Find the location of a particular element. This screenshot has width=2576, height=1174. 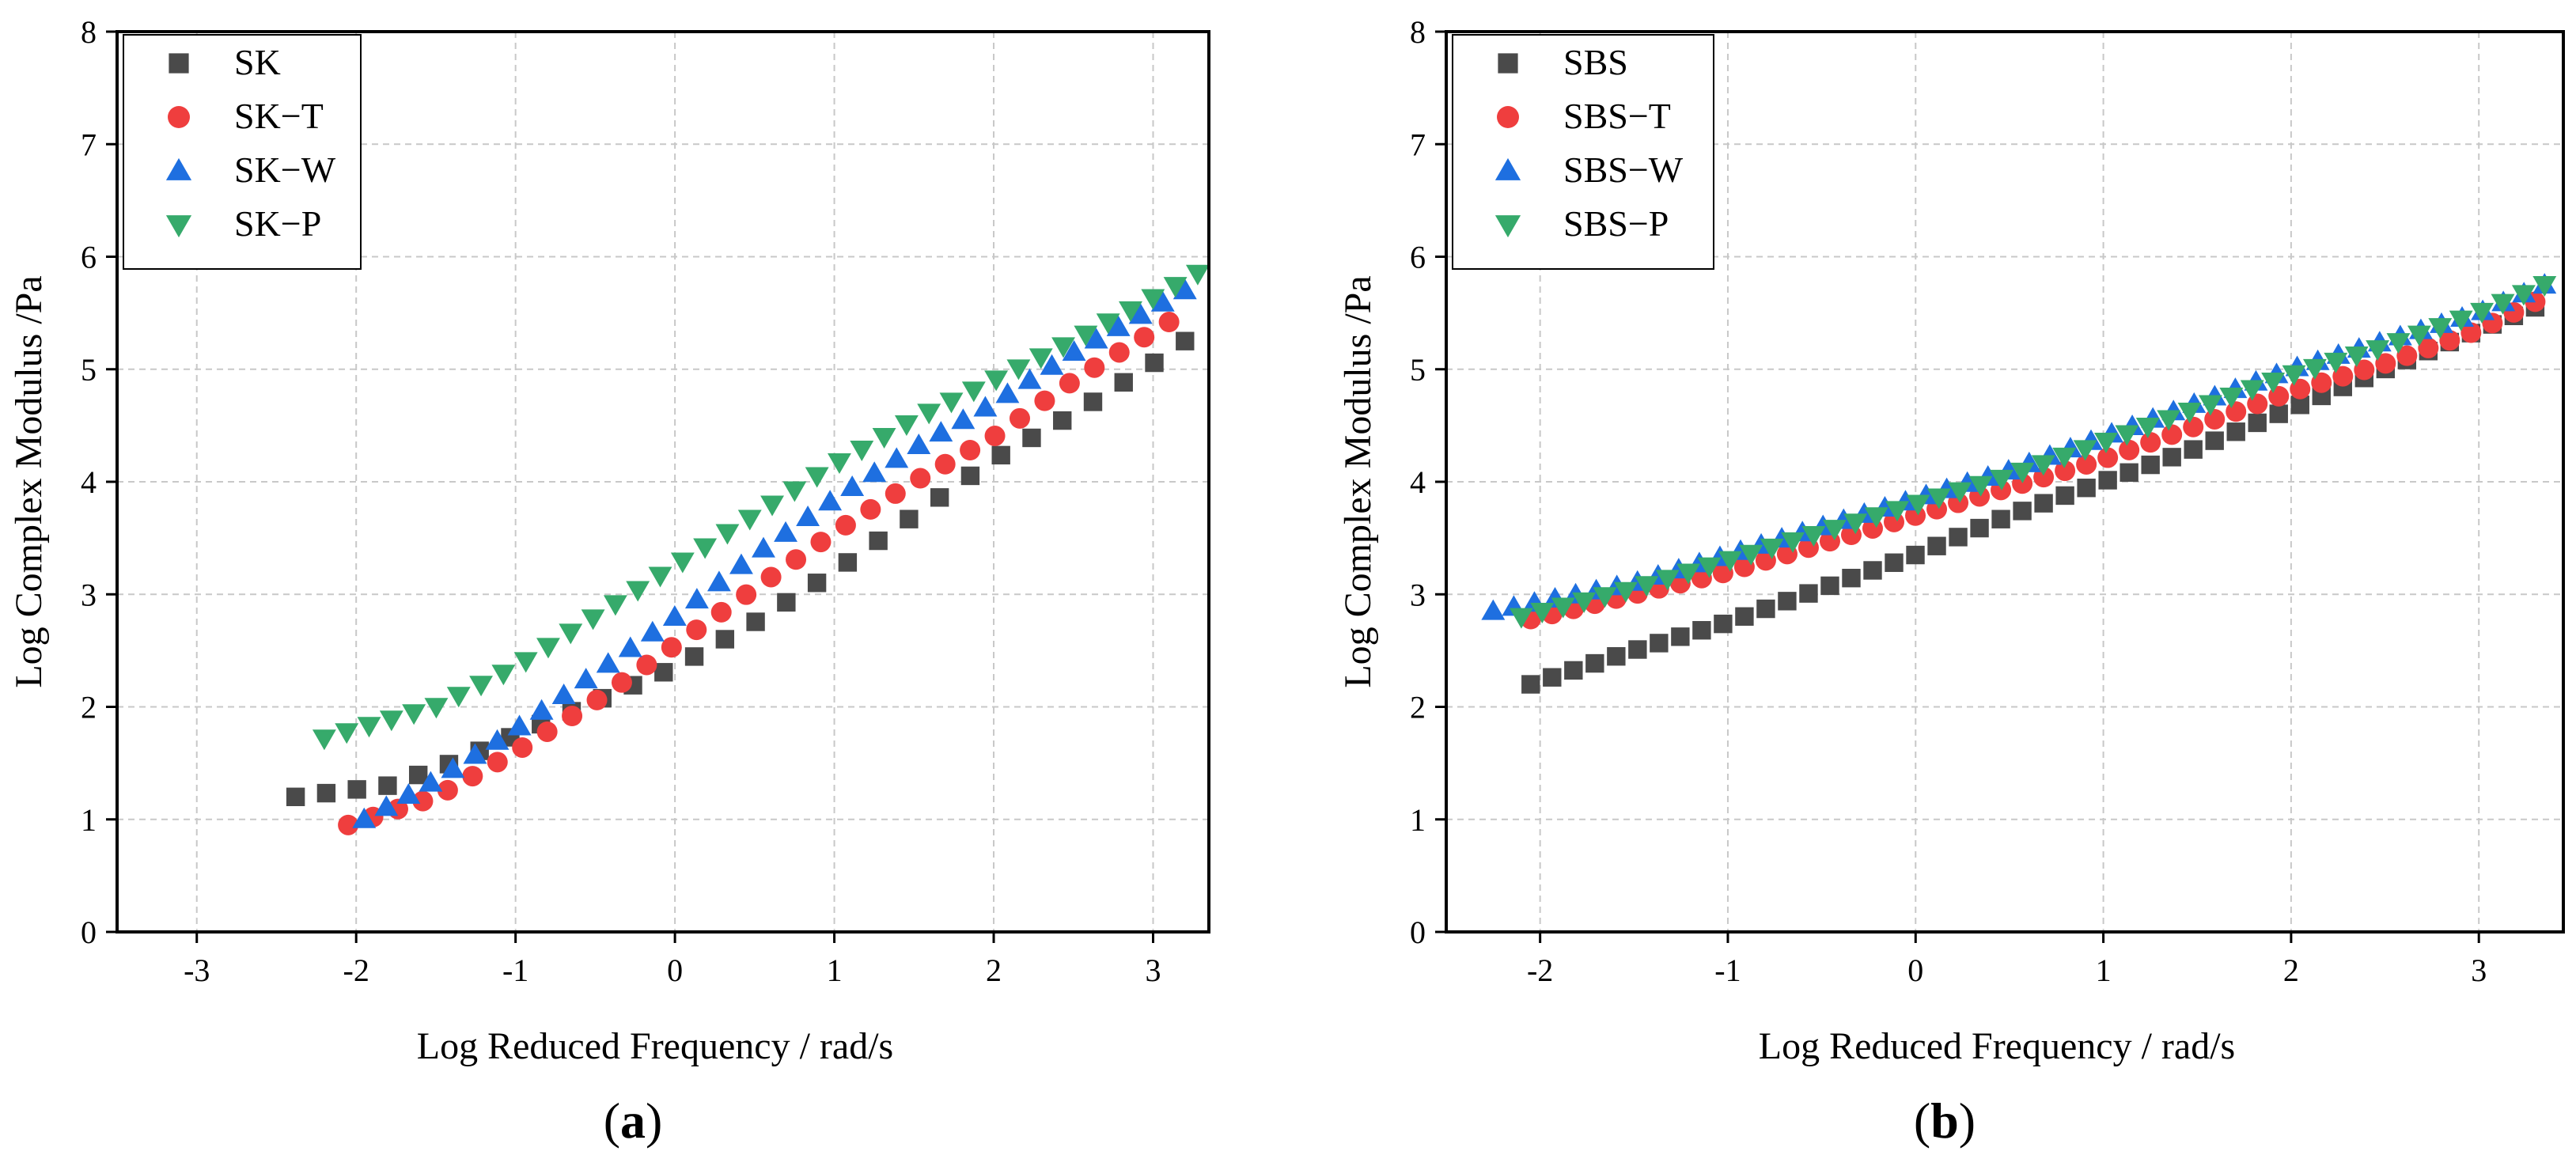

y-tick-label: 2 is located at coordinates (1418, 707).